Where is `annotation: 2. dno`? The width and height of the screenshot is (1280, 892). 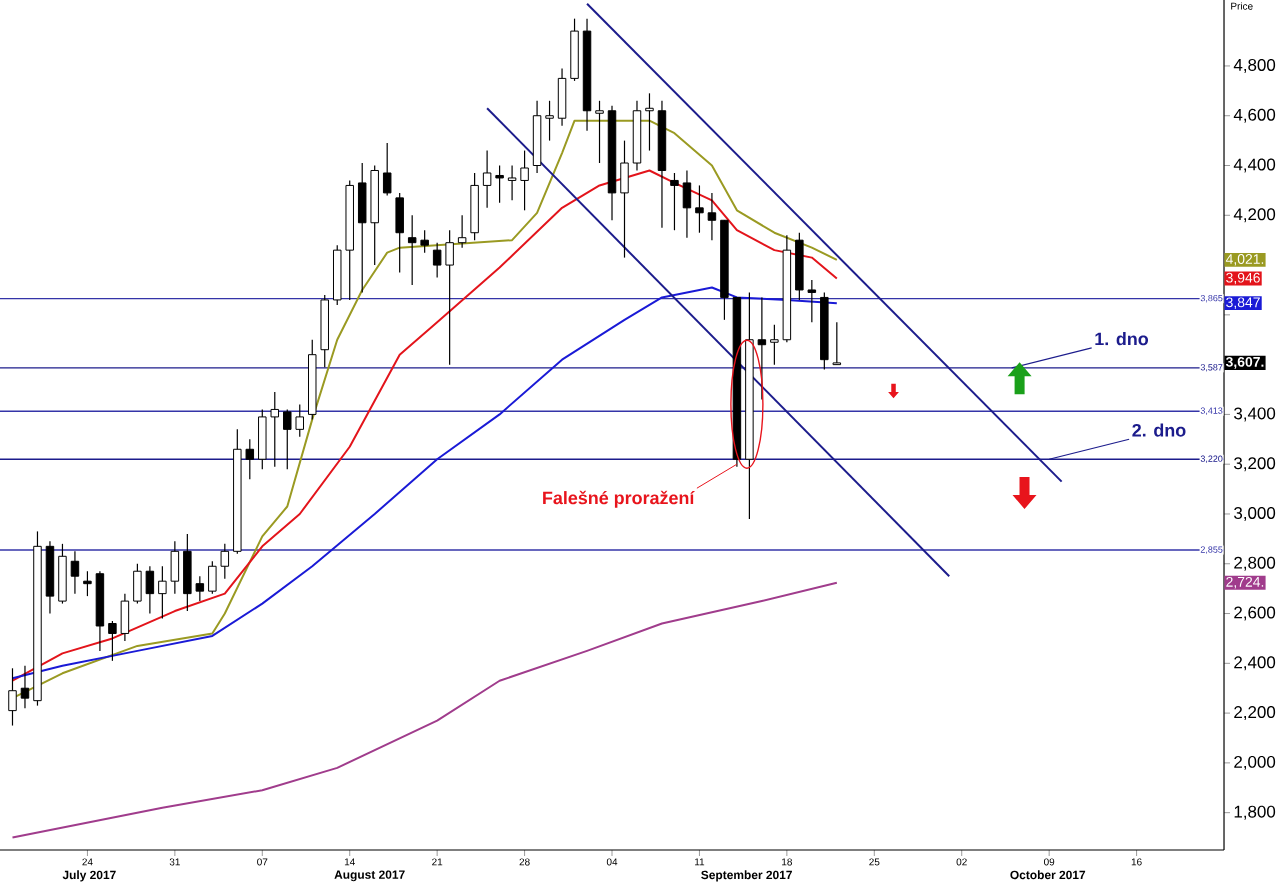 annotation: 2. dno is located at coordinates (1159, 430).